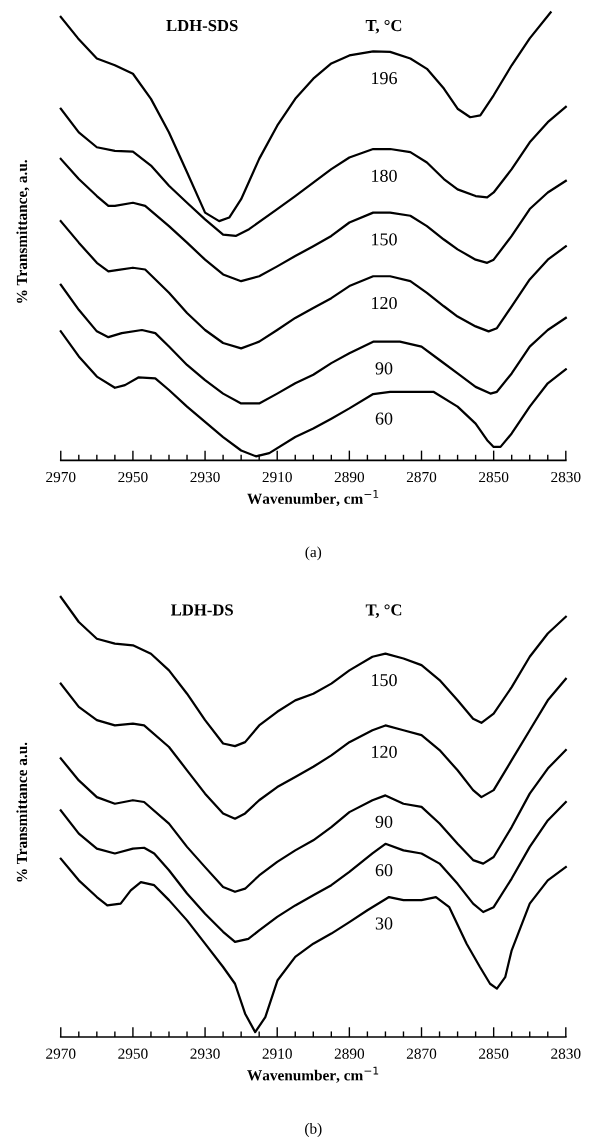  I want to click on series-label: 196, so click(384, 78).